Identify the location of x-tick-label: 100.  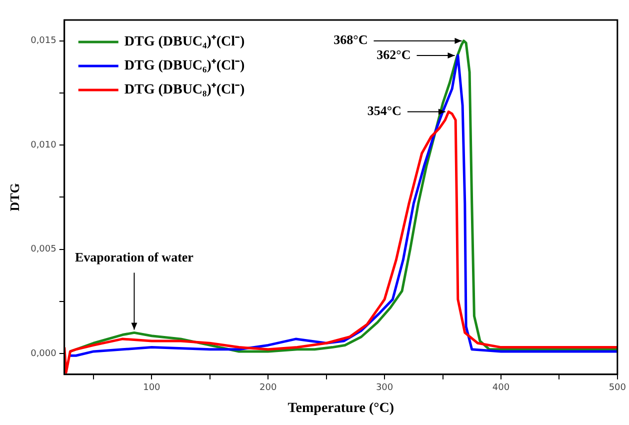
(152, 388).